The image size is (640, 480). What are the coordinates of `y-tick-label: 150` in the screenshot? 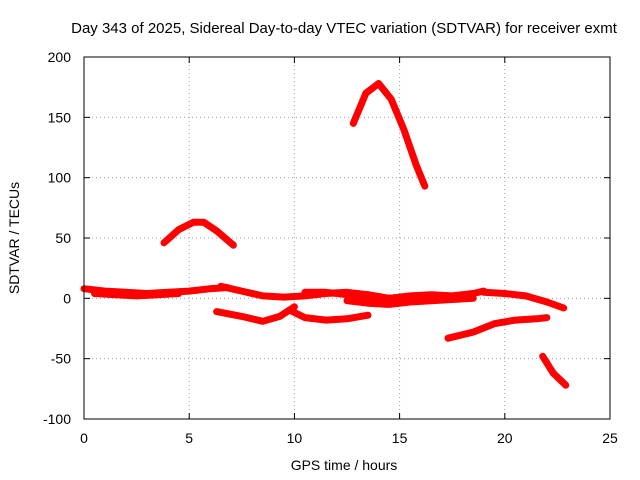 It's located at (60, 117).